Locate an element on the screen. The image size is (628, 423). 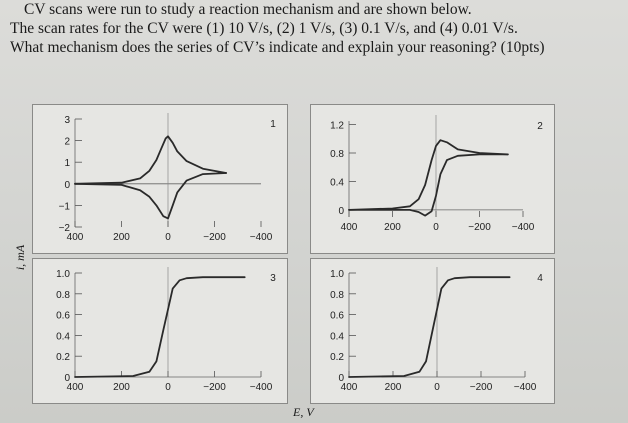
cv-chart-svg: 1.2 0.8 0.4 0 400 200 0 −200 −400 2 is located at coordinates (436, 174).